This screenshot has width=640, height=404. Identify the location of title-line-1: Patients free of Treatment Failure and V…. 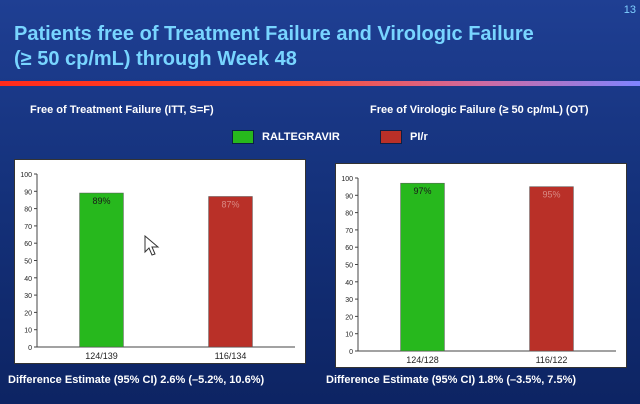
(274, 34).